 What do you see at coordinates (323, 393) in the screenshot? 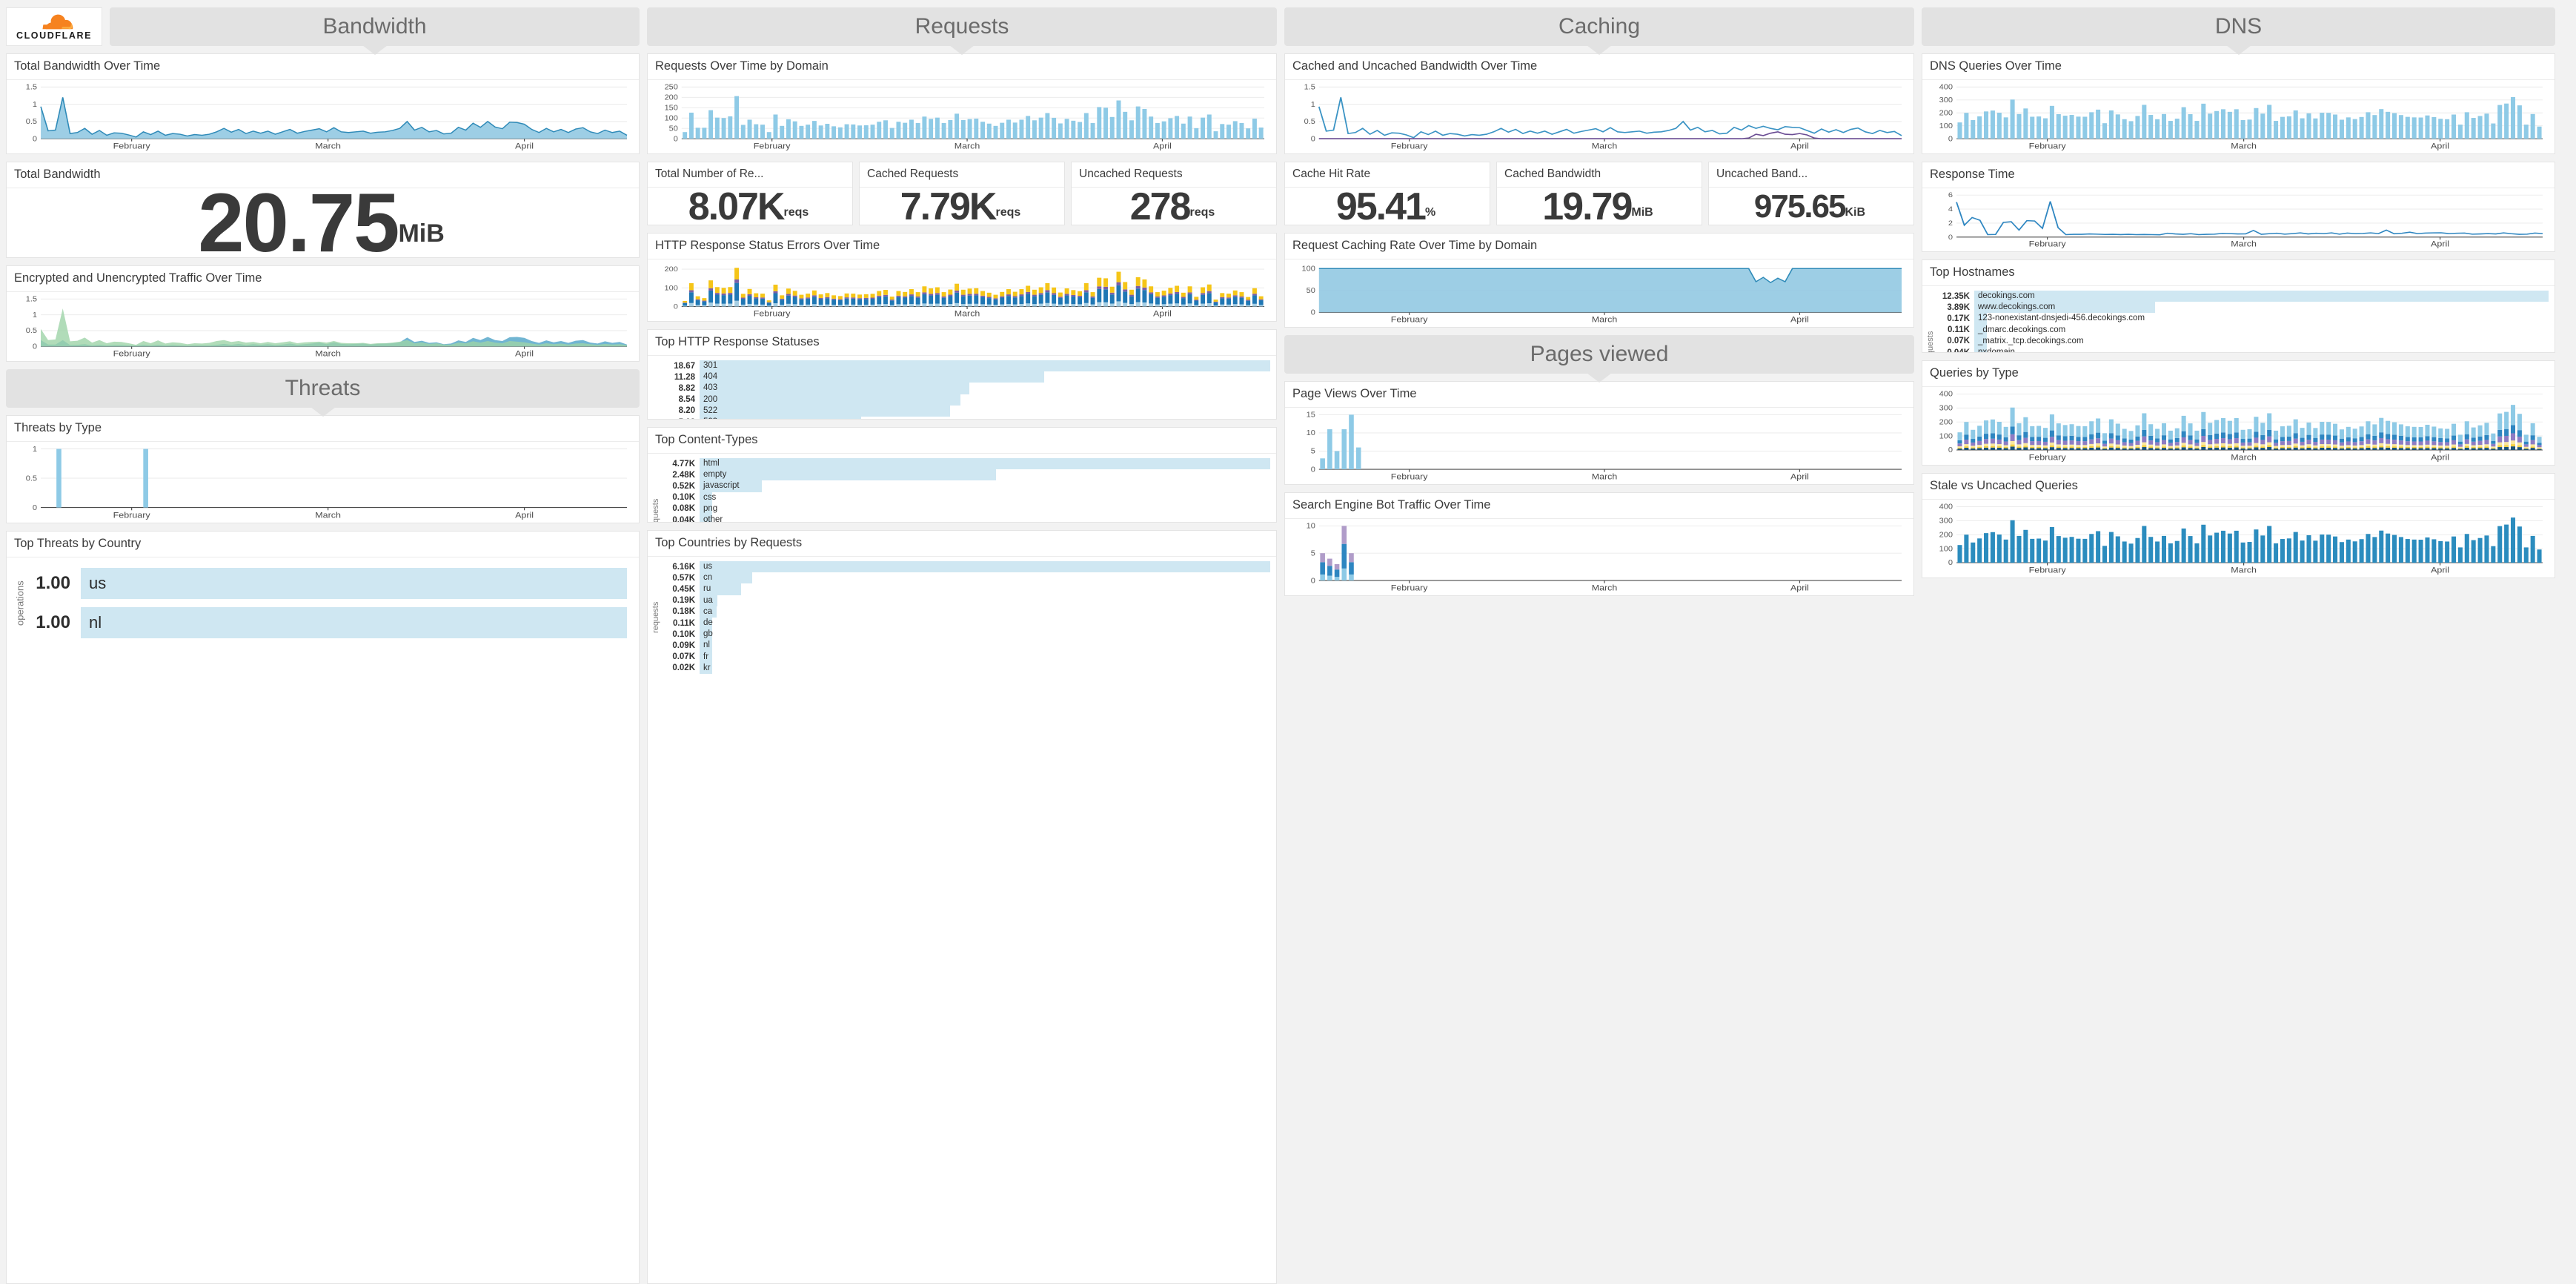
I see `section-threats: Threats` at bounding box center [323, 393].